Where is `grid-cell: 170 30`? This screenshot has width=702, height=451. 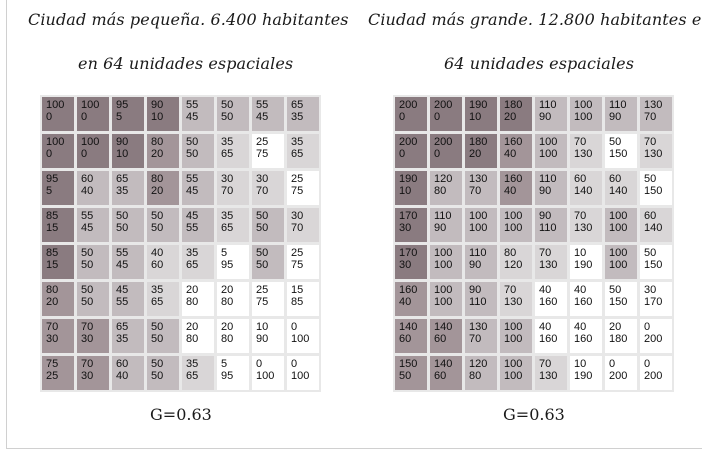
grid-cell: 170 30 is located at coordinates (411, 225).